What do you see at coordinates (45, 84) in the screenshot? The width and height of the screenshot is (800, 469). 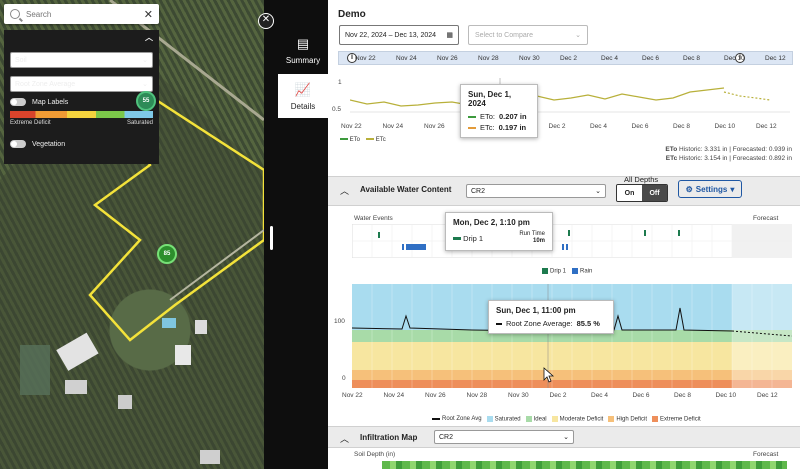 I see `depth-select-value: Root Zone Average` at bounding box center [45, 84].